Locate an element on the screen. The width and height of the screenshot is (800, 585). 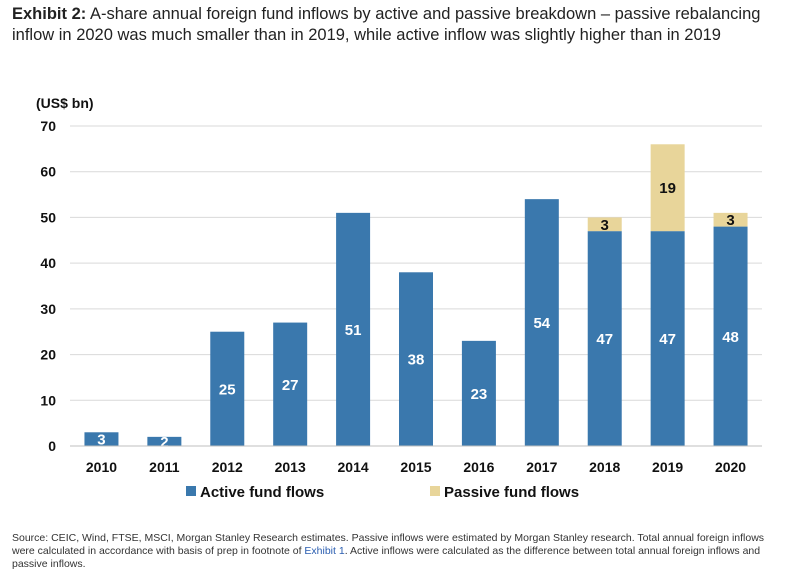
x-tick-label: 2020 is located at coordinates (730, 467).